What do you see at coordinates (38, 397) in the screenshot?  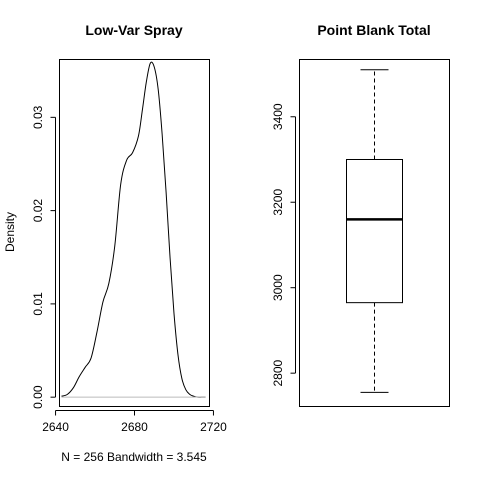 I see `density-y-tick-label: 0.00` at bounding box center [38, 397].